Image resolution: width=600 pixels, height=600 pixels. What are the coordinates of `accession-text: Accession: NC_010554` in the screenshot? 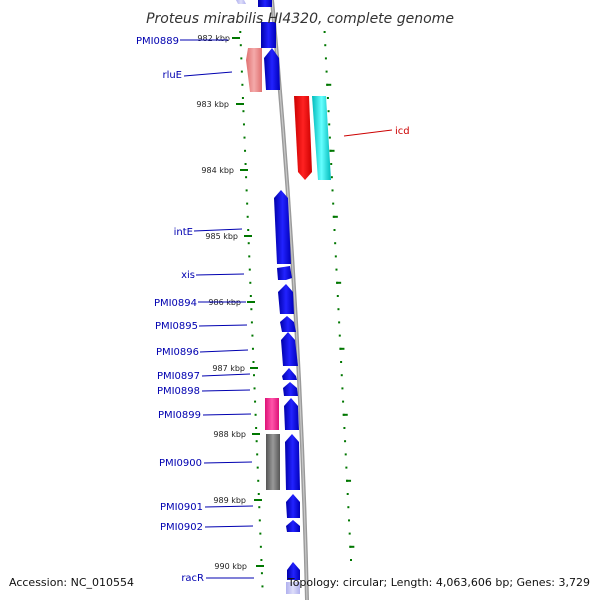 It's located at (71, 582).